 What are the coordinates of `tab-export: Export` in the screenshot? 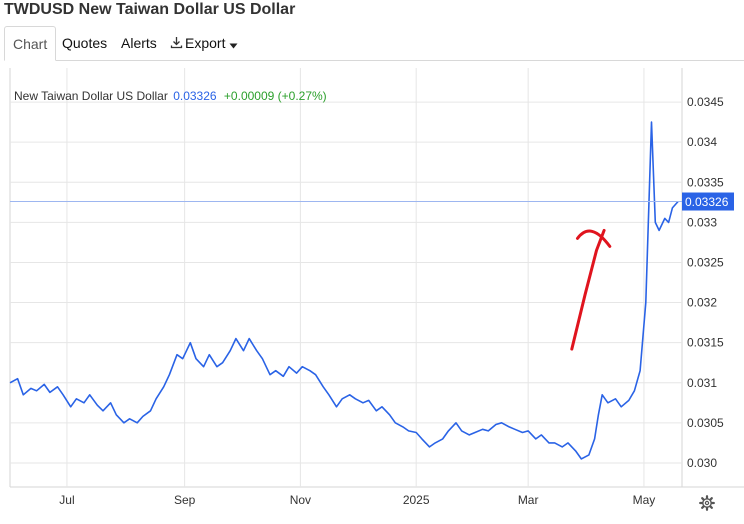 It's located at (205, 43).